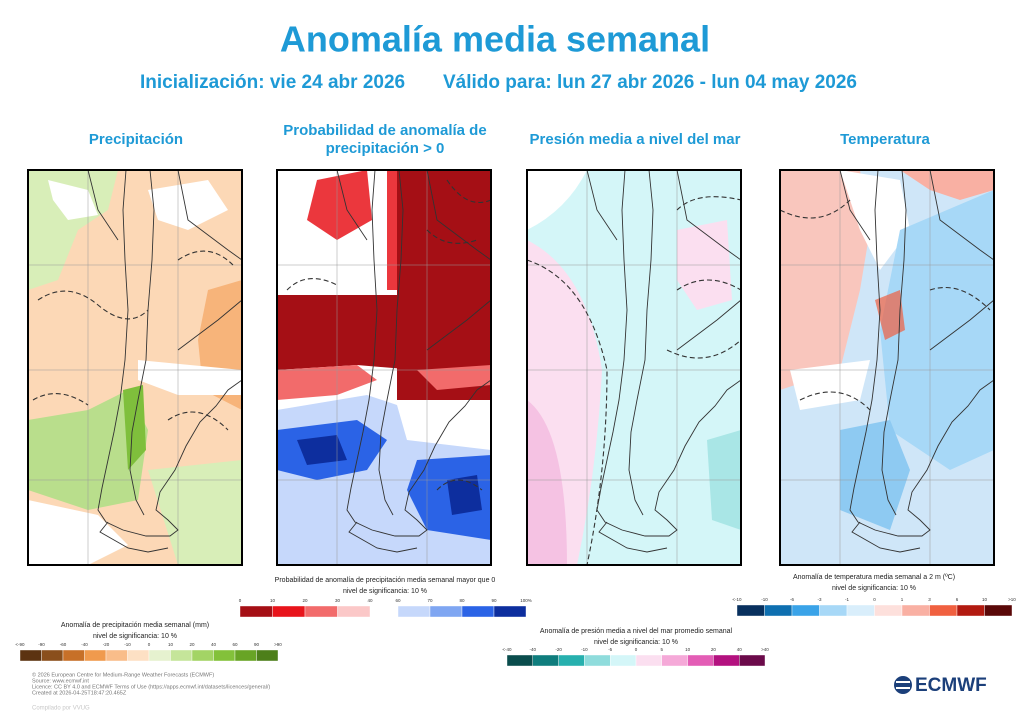 The height and width of the screenshot is (720, 1024). Describe the element at coordinates (135, 367) in the screenshot. I see `map-precipitation` at that location.